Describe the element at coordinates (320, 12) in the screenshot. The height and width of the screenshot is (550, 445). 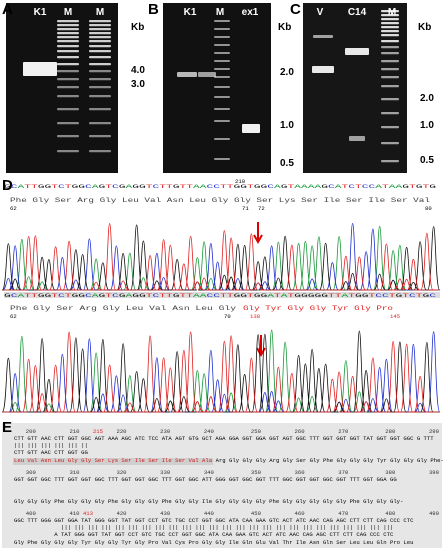
I see `lane-label: V` at that location.